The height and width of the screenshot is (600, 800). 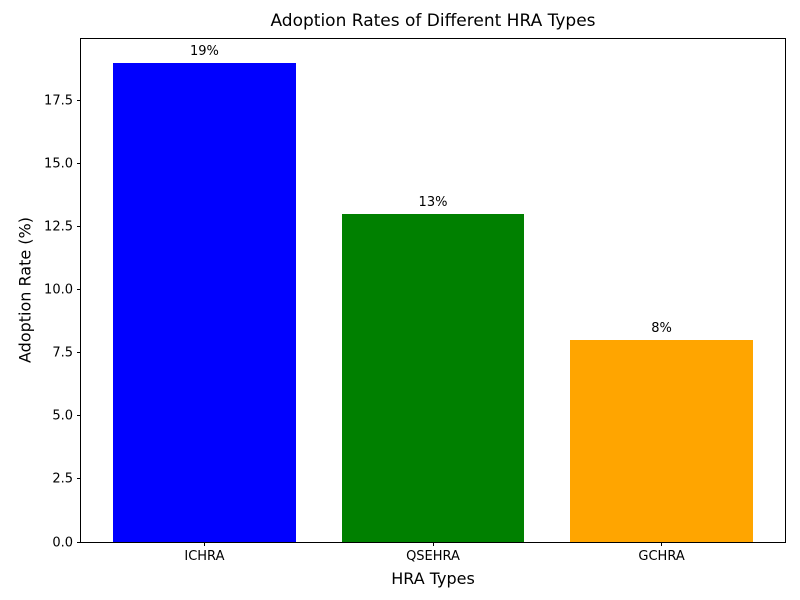 What do you see at coordinates (58, 164) in the screenshot?
I see `y-tick-label: 15.0` at bounding box center [58, 164].